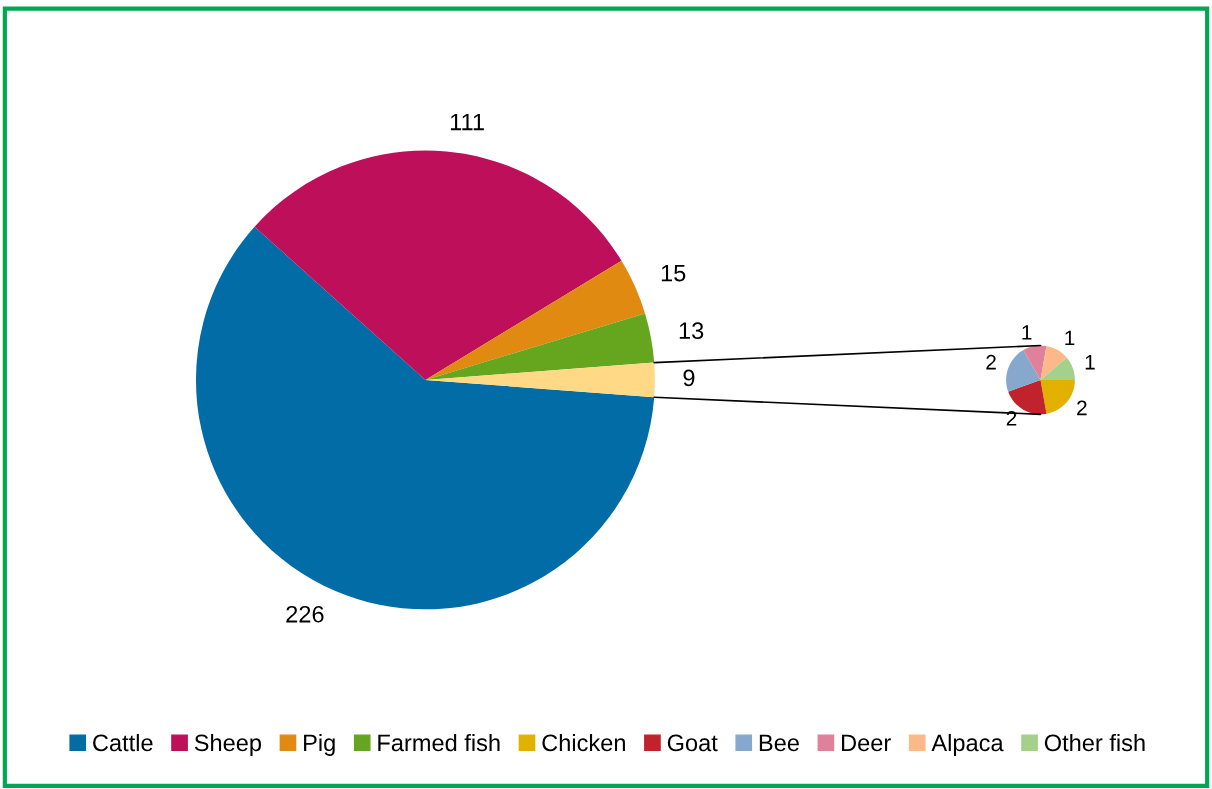 The height and width of the screenshot is (789, 1212). I want to click on data-label: 9, so click(689, 378).